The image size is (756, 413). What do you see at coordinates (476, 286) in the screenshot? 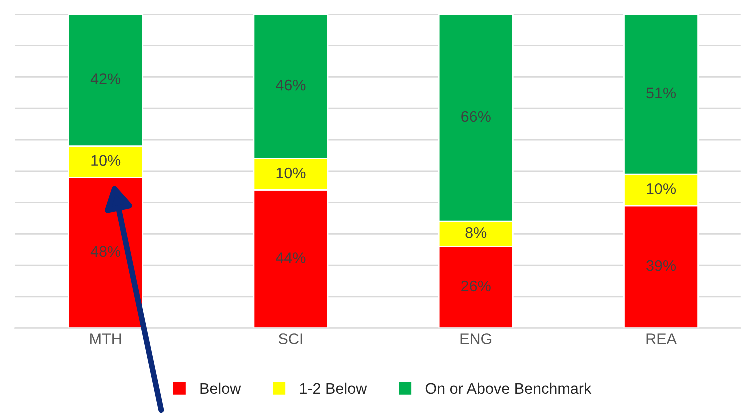
I see `data-label: 26%` at bounding box center [476, 286].